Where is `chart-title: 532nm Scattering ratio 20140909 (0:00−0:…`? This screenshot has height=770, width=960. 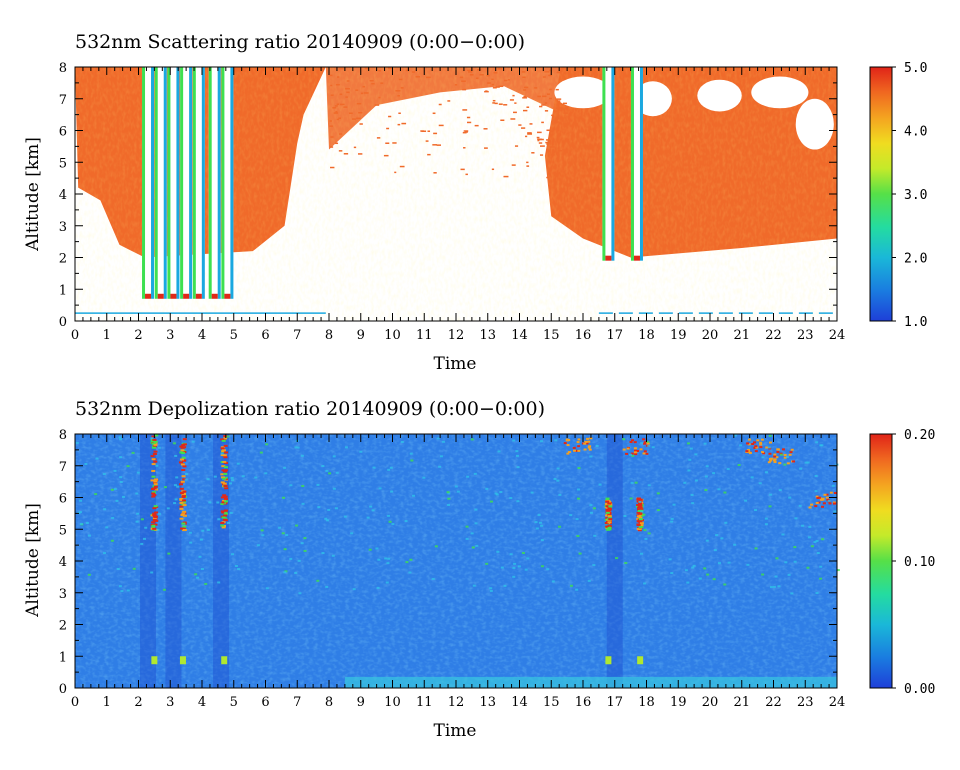
chart-title: 532nm Scattering ratio 20140909 (0:00−0:… is located at coordinates (300, 42).